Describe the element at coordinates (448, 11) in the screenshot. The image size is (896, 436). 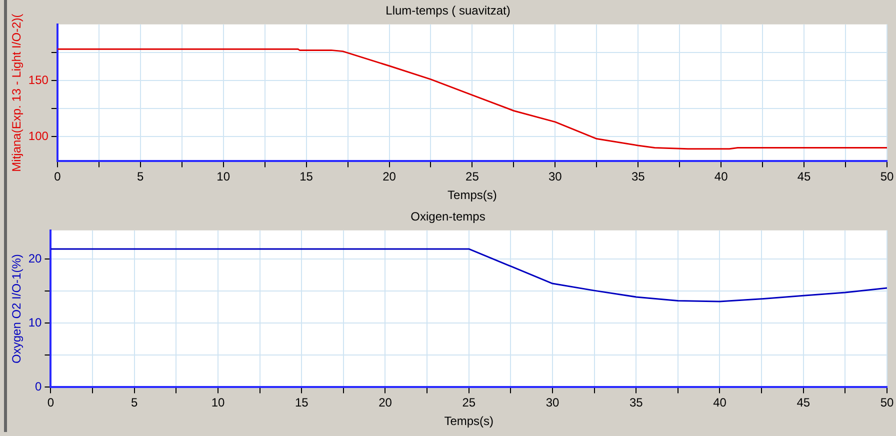
I see `chart-title: Llum-temps ( suavitzat)` at that location.